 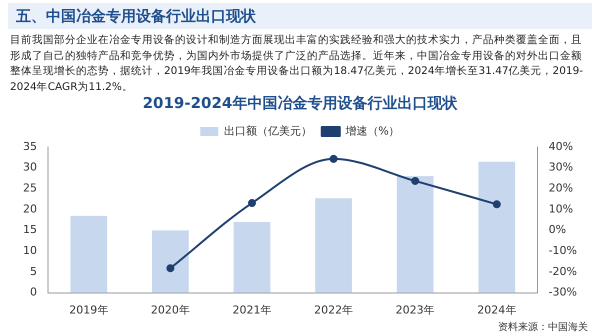 What do you see at coordinates (561, 209) in the screenshot?
I see `y2-tick-label: 10%` at bounding box center [561, 209].